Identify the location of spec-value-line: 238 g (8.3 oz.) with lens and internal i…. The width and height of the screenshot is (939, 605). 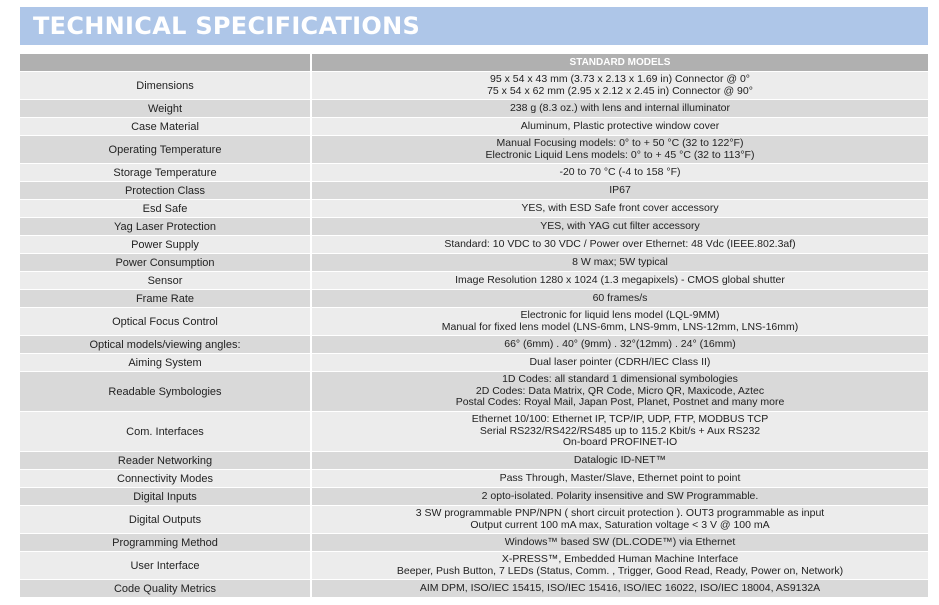
(620, 107).